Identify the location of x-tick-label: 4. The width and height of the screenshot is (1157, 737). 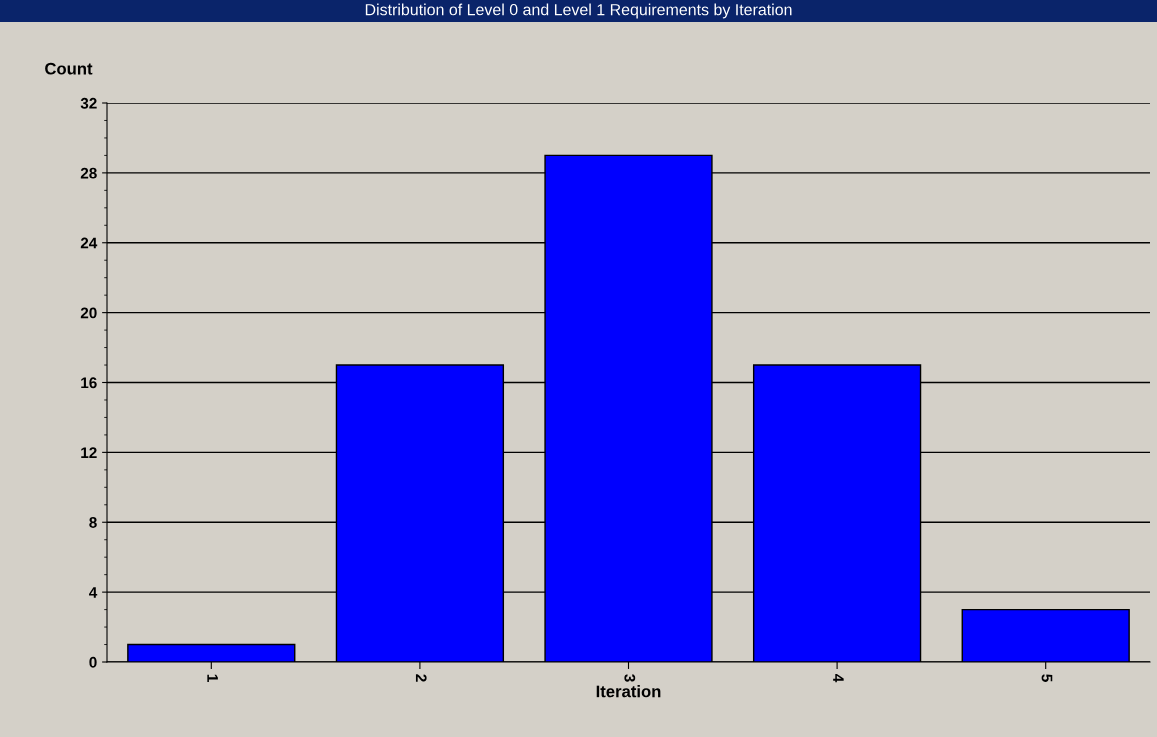
(838, 678).